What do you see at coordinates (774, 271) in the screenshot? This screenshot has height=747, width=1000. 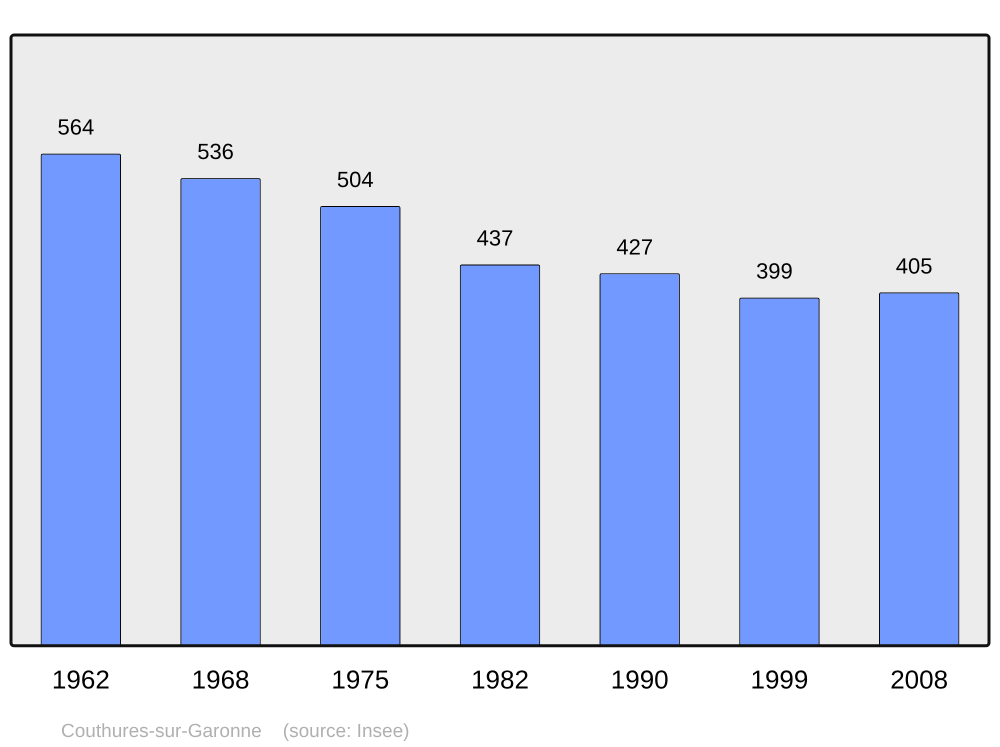 I see `data-label: 399` at bounding box center [774, 271].